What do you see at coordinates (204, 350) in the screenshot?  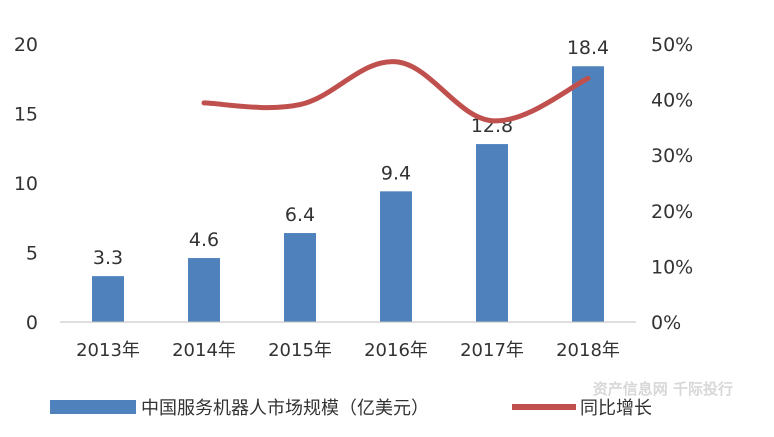 I see `x-tick-label: 2014年` at bounding box center [204, 350].